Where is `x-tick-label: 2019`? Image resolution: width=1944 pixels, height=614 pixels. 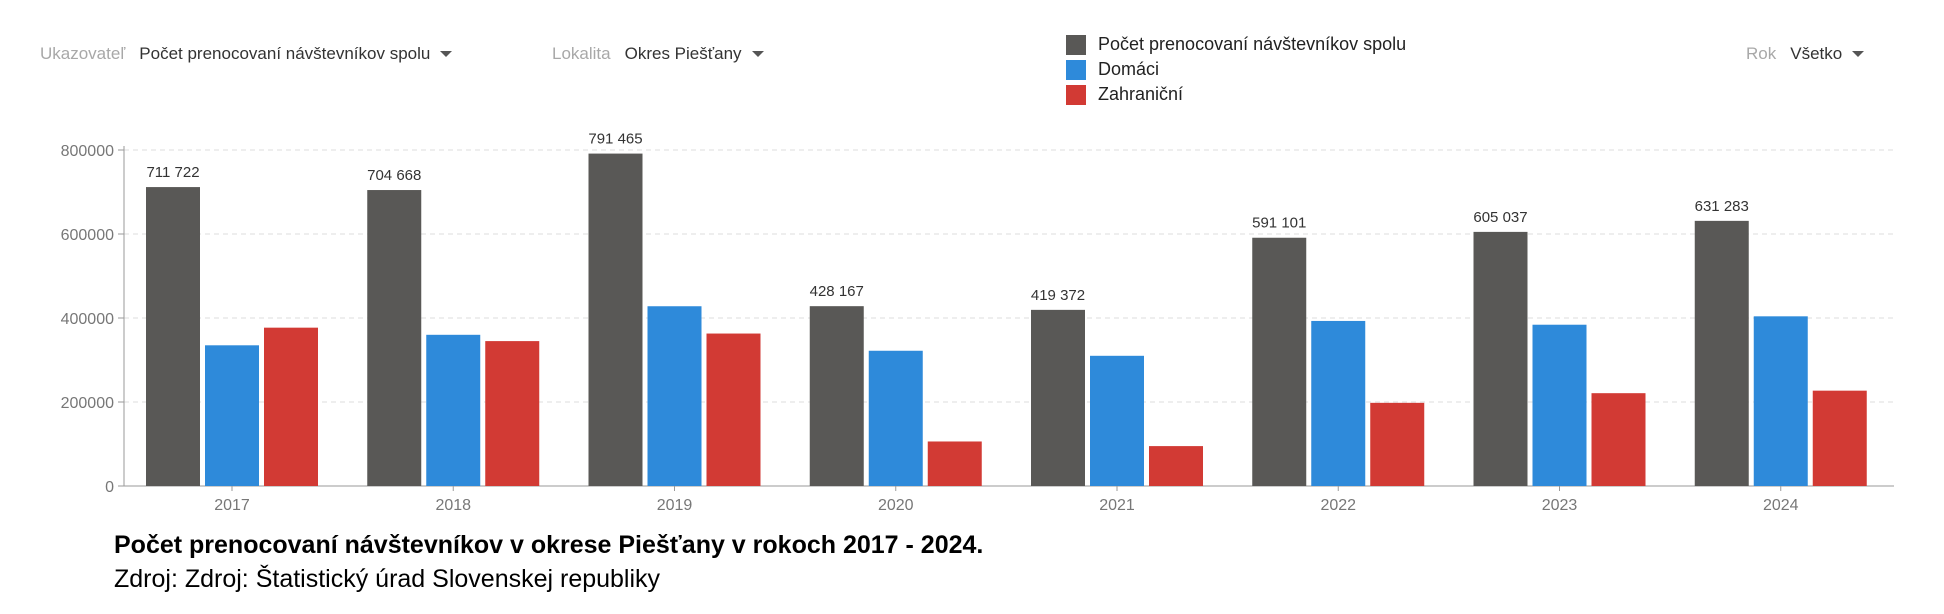 x-tick-label: 2019 is located at coordinates (675, 505).